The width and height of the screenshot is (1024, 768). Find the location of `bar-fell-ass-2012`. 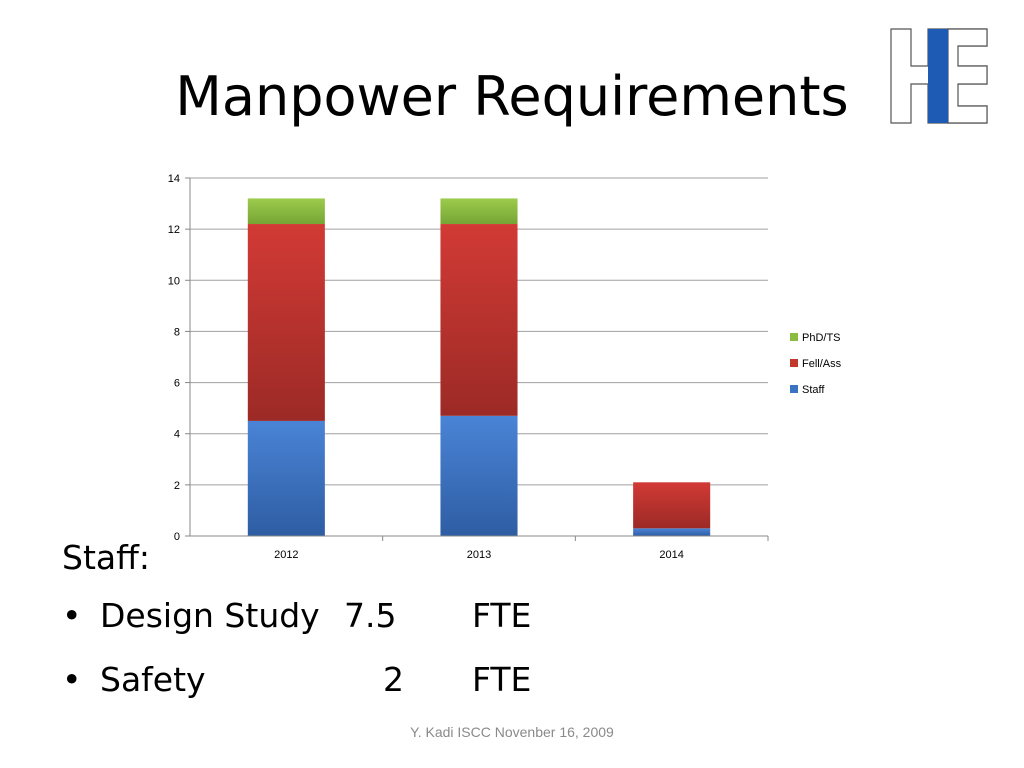

bar-fell-ass-2012 is located at coordinates (286, 322).